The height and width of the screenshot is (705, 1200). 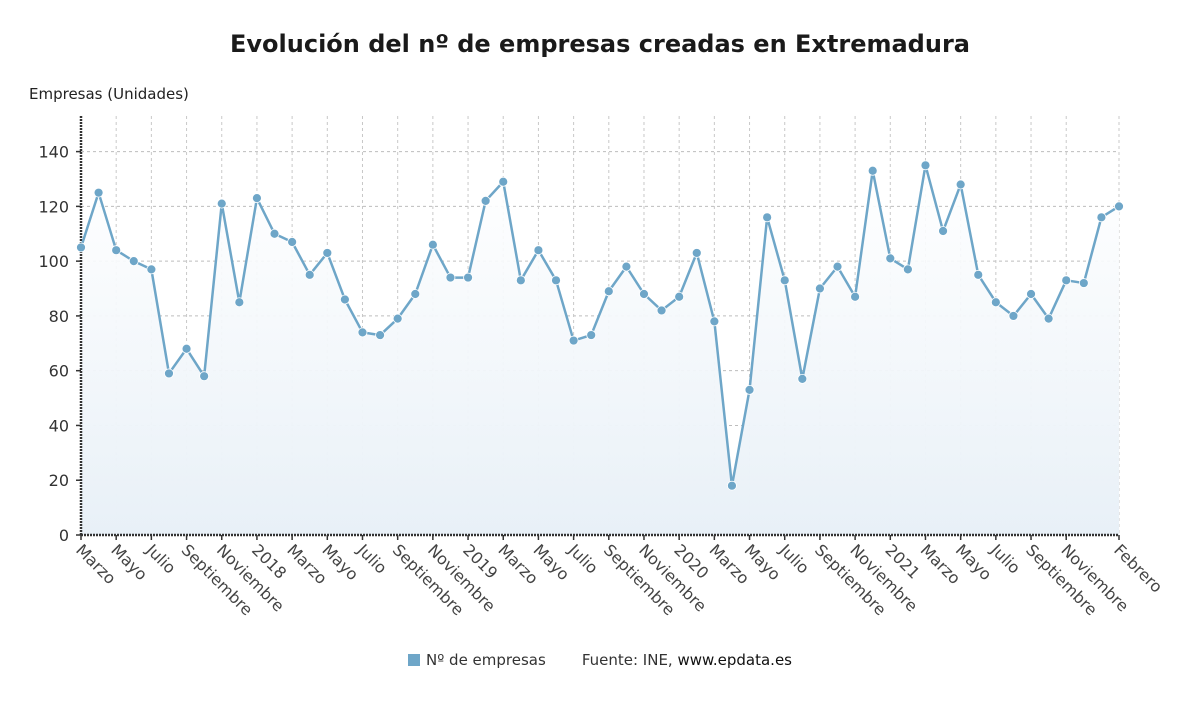 What do you see at coordinates (59, 425) in the screenshot?
I see `y-tick-label: 40` at bounding box center [59, 425].